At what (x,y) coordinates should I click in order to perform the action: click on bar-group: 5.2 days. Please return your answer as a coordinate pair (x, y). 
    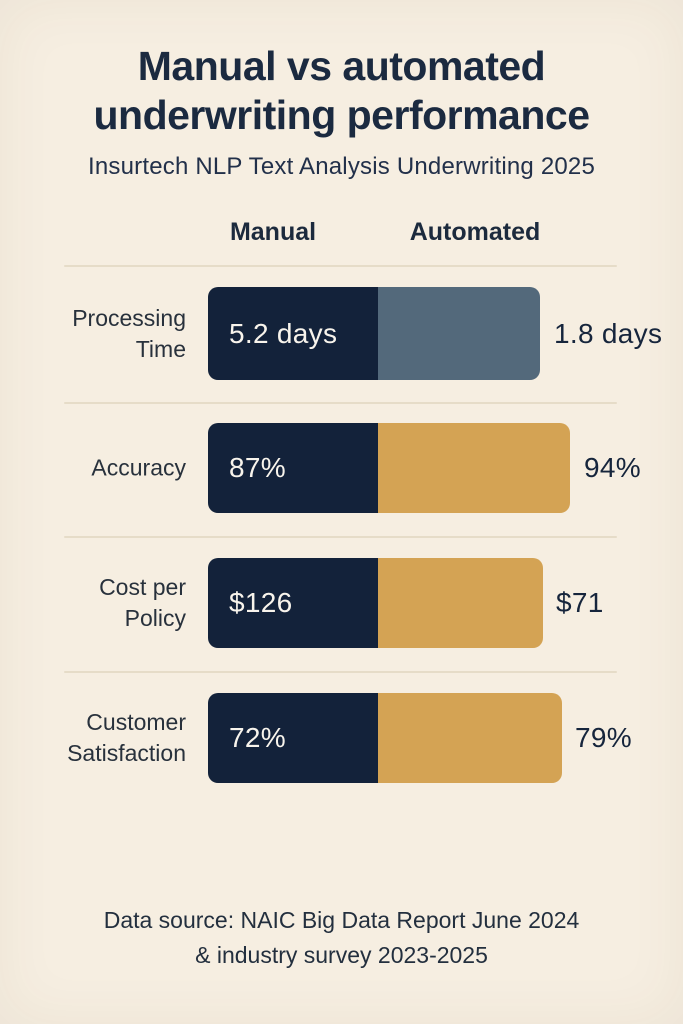
    Looking at the image, I should click on (374, 333).